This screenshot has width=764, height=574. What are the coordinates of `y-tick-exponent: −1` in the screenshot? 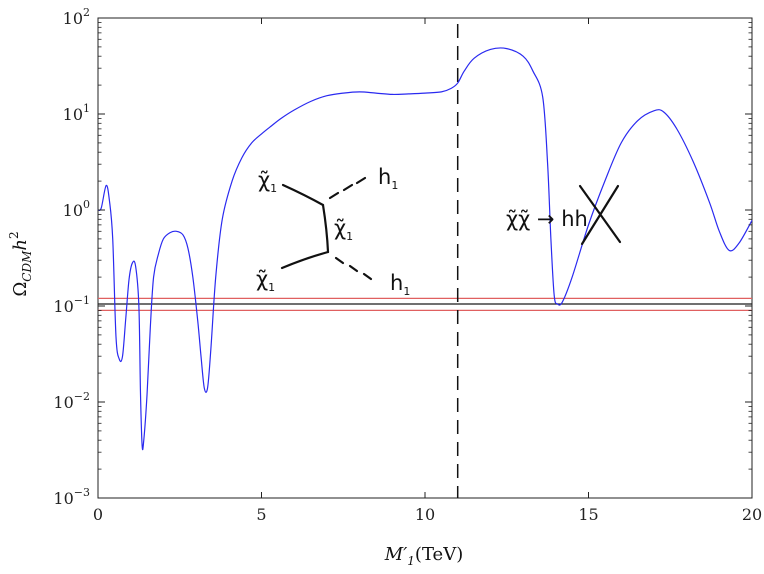 It's located at (82, 300).